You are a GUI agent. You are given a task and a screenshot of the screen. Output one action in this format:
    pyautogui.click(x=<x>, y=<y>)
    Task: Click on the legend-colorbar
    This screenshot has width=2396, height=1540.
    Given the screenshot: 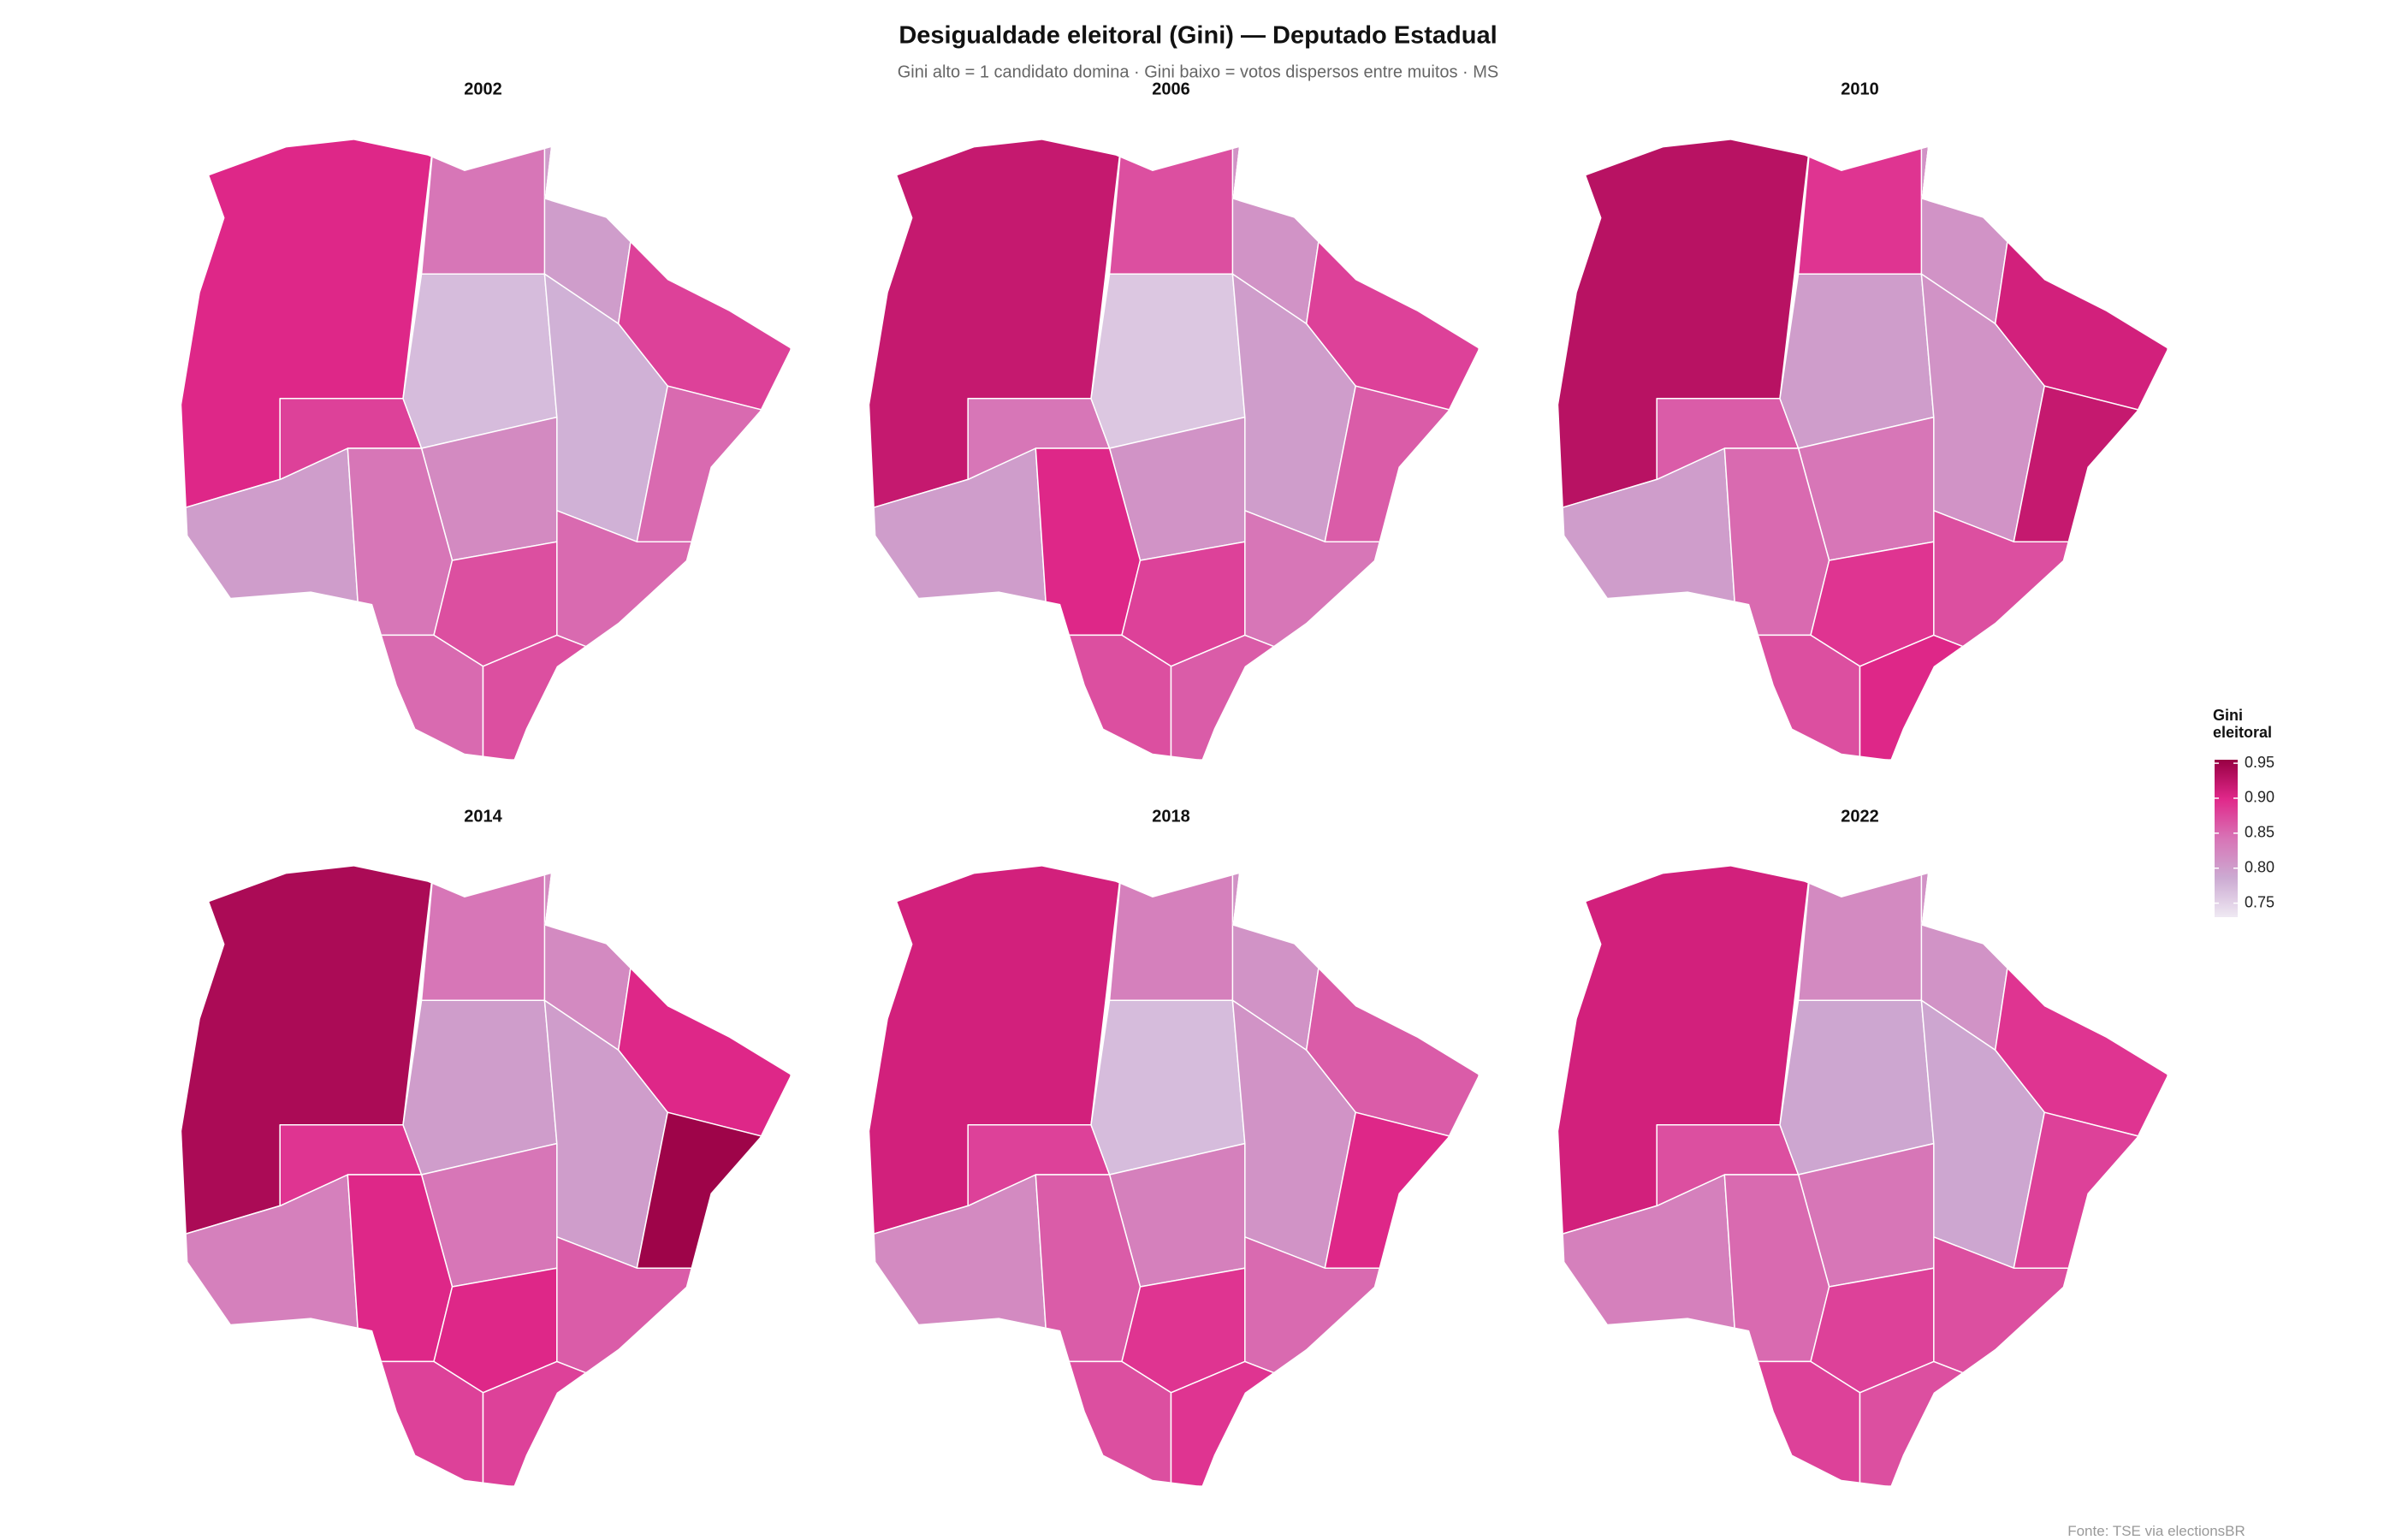 What is the action you would take?
    pyautogui.click(x=2226, y=838)
    